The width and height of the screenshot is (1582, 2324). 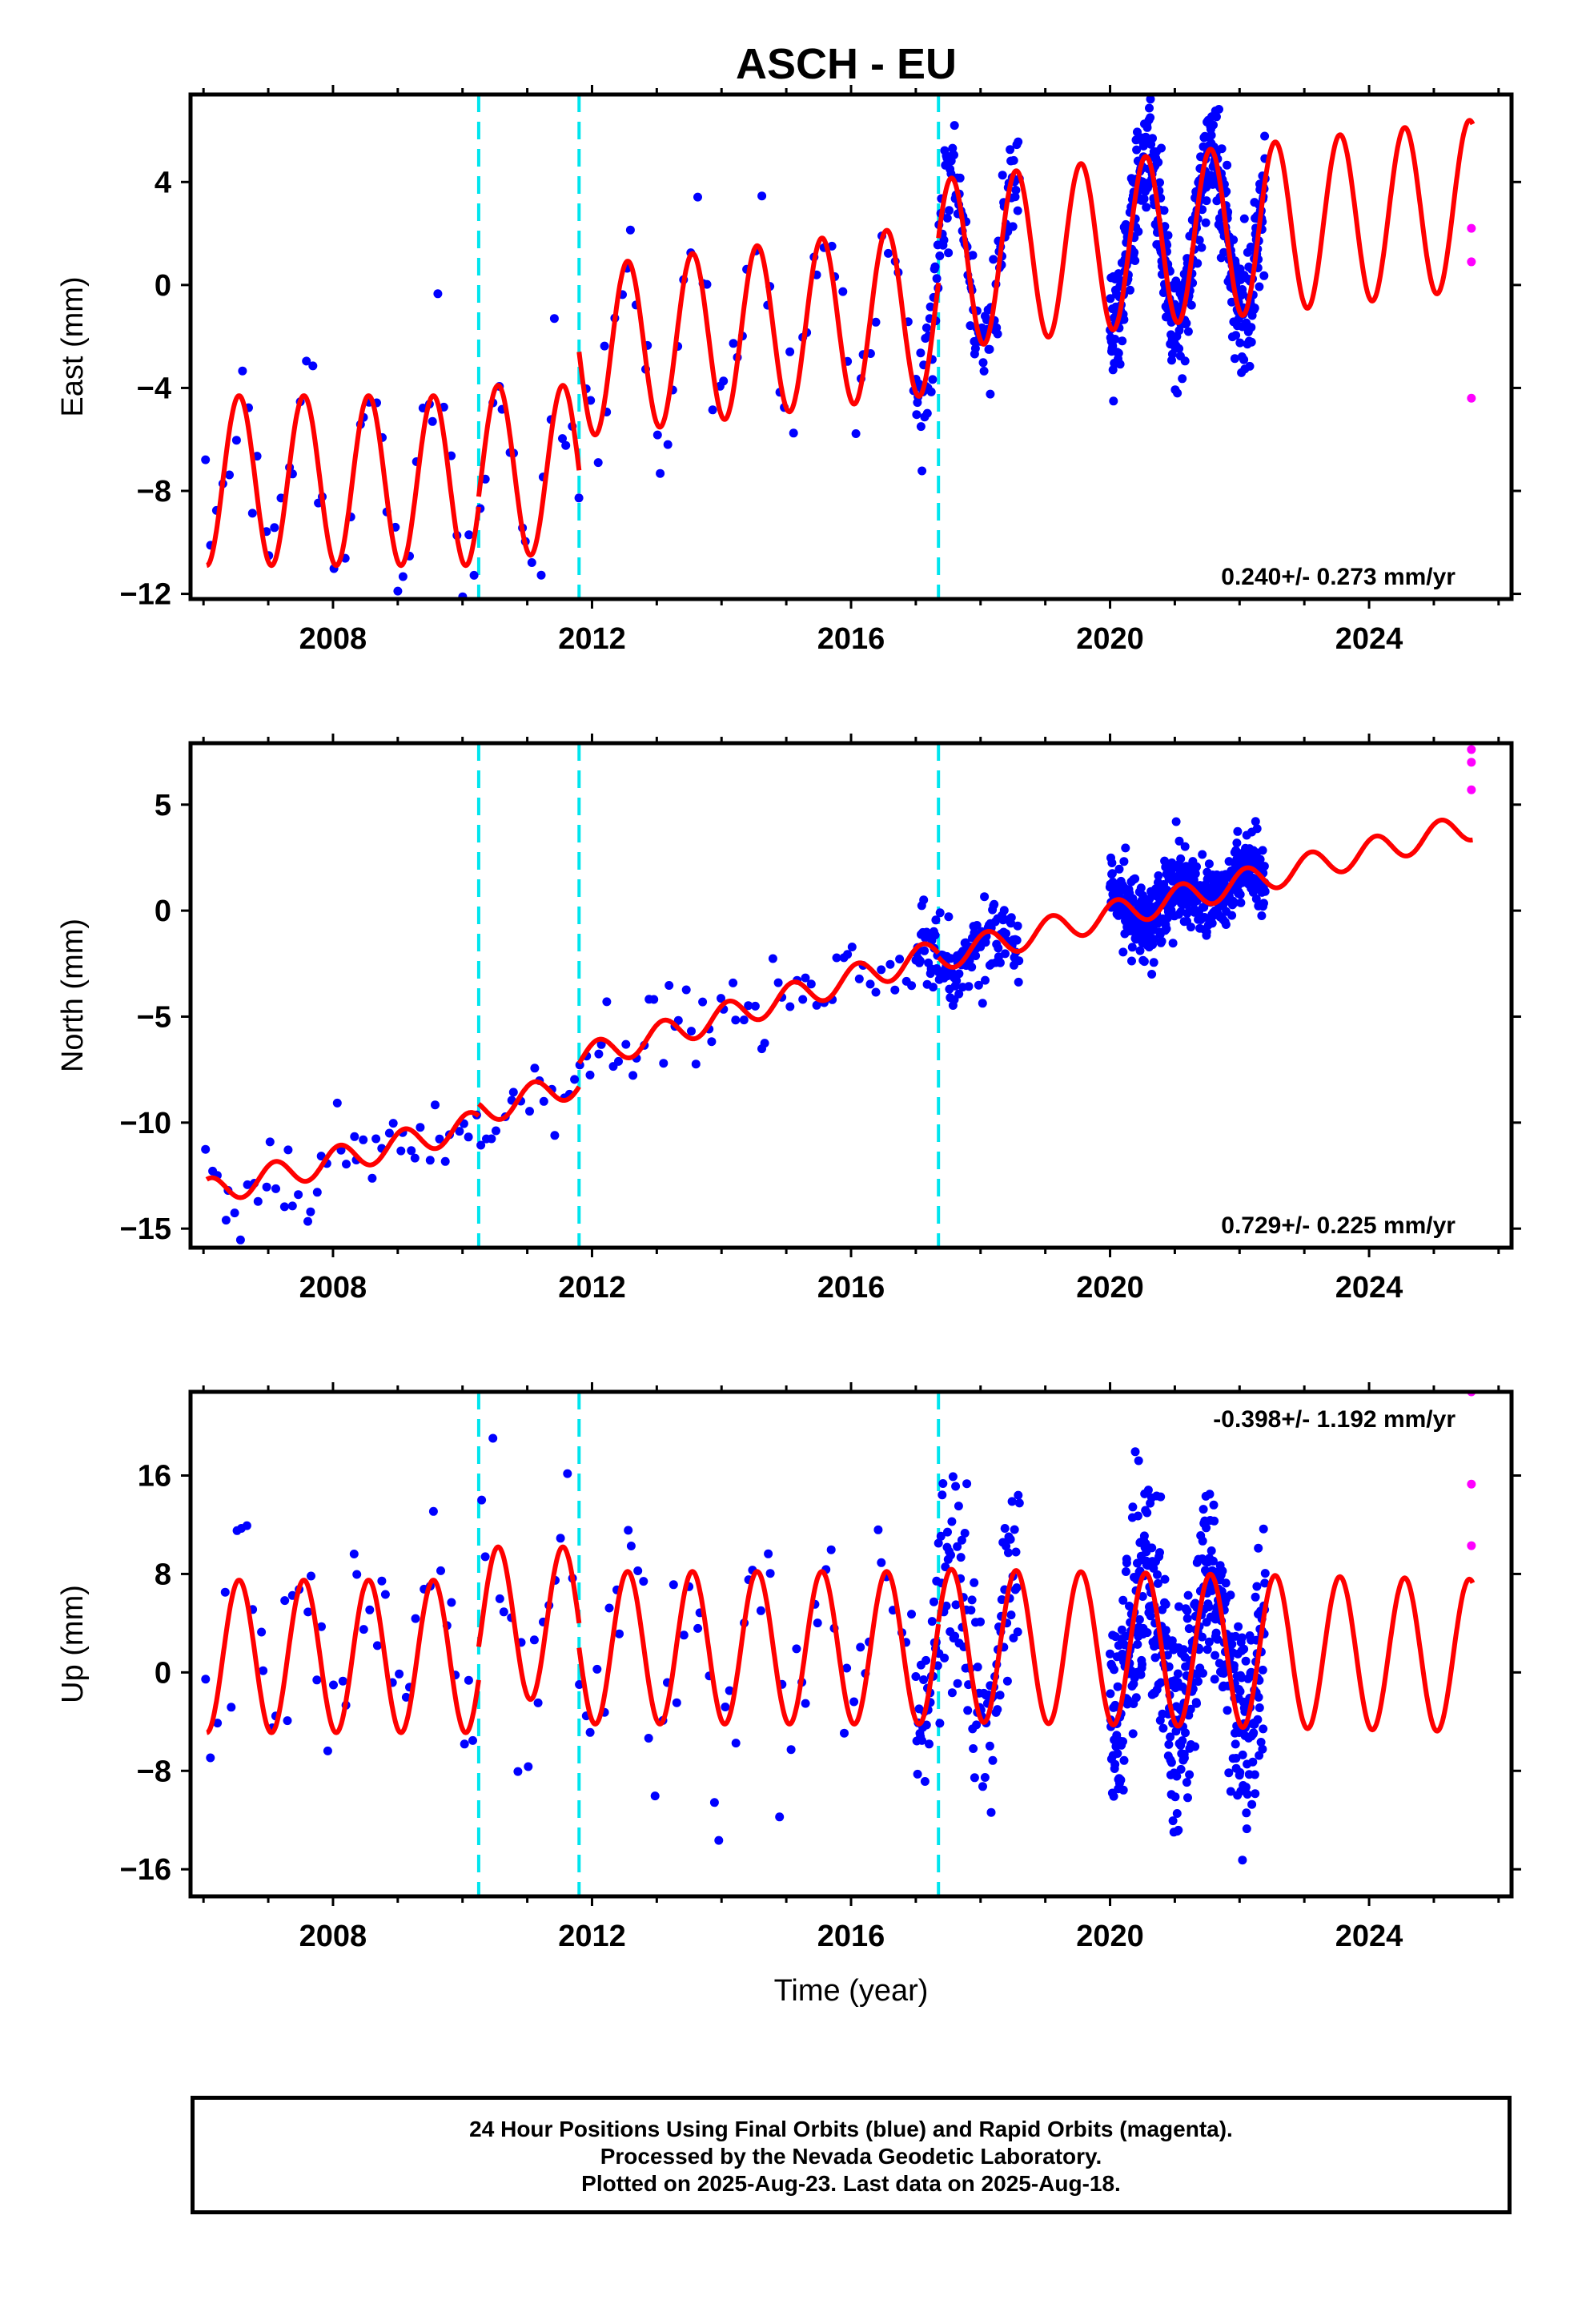 I want to click on x-tick-label: 2012, so click(x=592, y=1936).